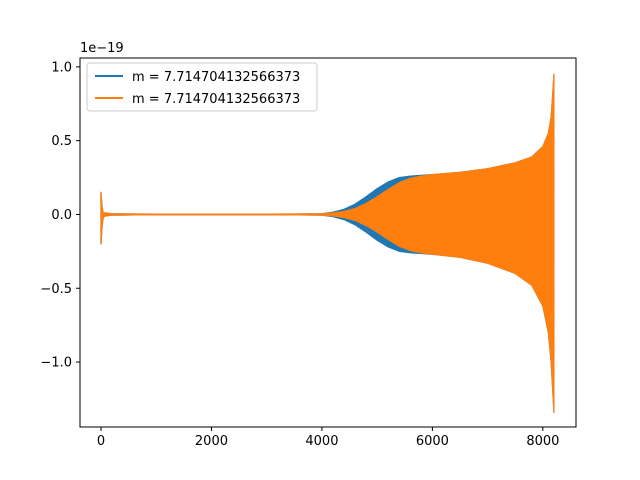 Image resolution: width=640 pixels, height=480 pixels. What do you see at coordinates (102, 48) in the screenshot?
I see `y-offset-text: 1e−19` at bounding box center [102, 48].